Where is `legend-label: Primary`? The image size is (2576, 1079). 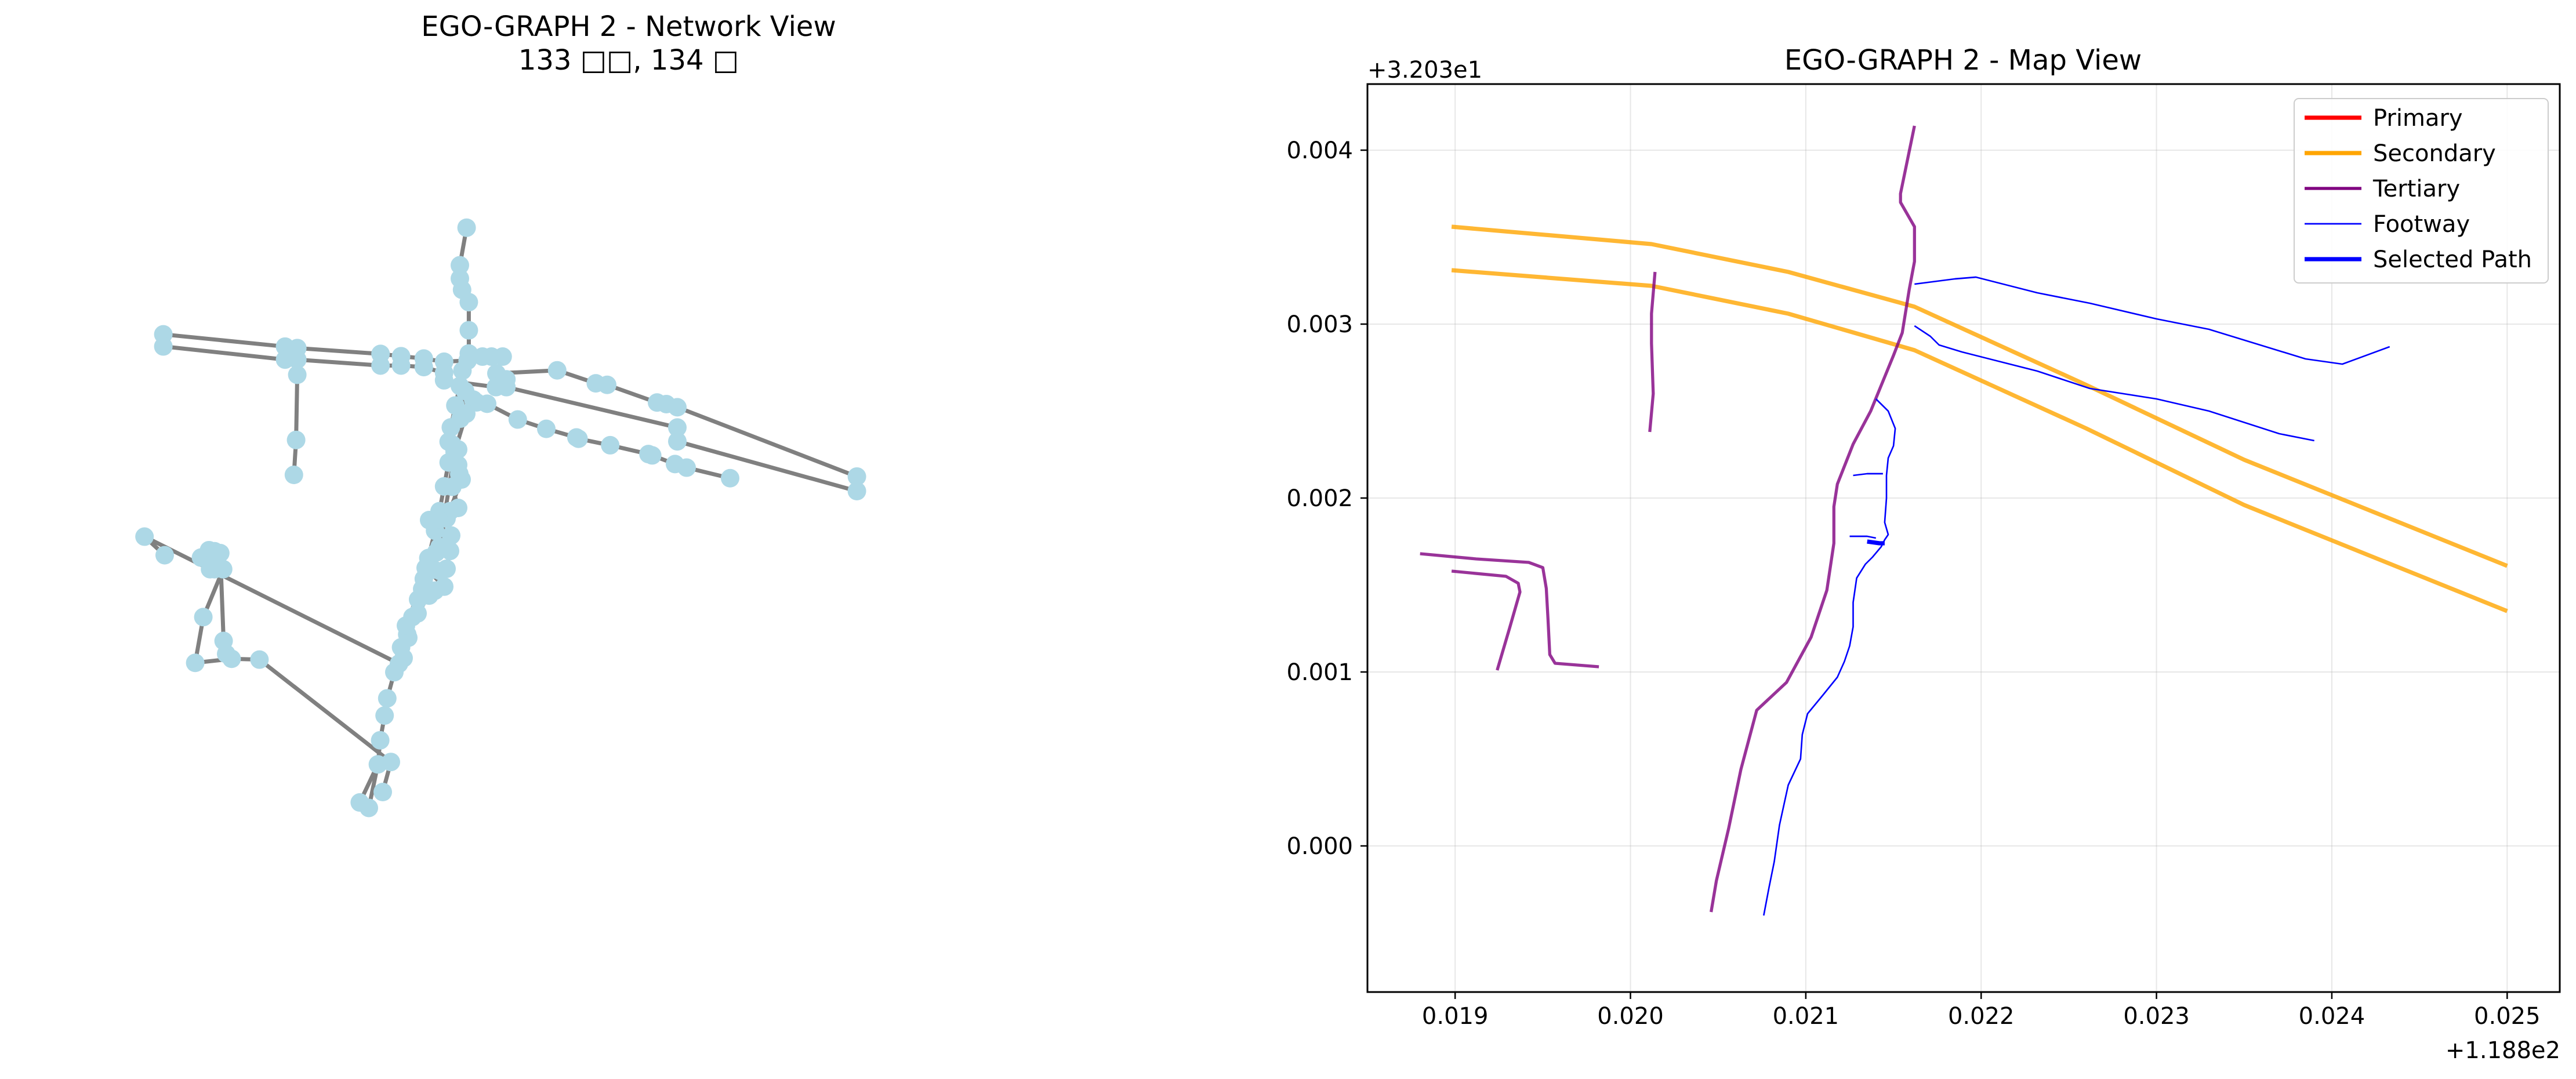 legend-label: Primary is located at coordinates (2418, 119).